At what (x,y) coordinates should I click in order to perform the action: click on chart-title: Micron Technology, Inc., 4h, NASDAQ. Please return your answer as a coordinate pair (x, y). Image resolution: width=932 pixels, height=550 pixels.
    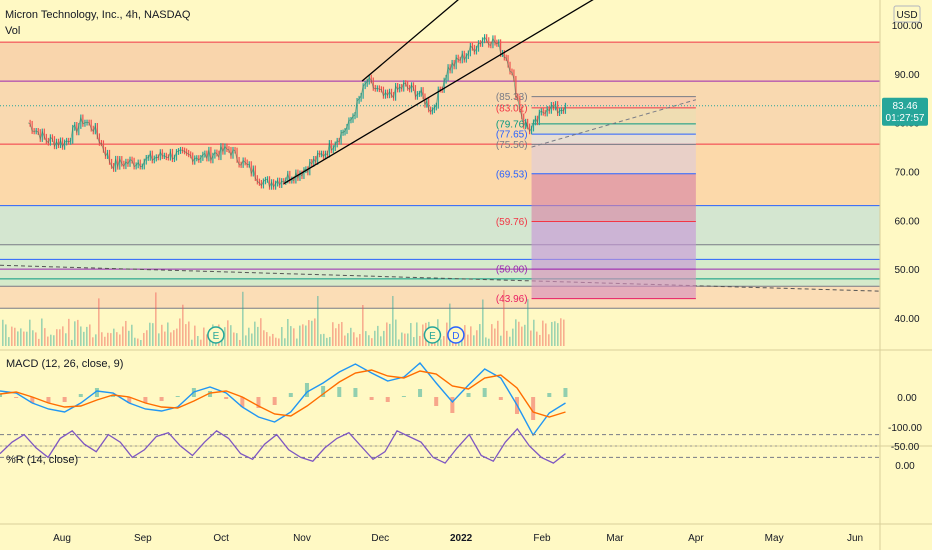
    Looking at the image, I should click on (98, 15).